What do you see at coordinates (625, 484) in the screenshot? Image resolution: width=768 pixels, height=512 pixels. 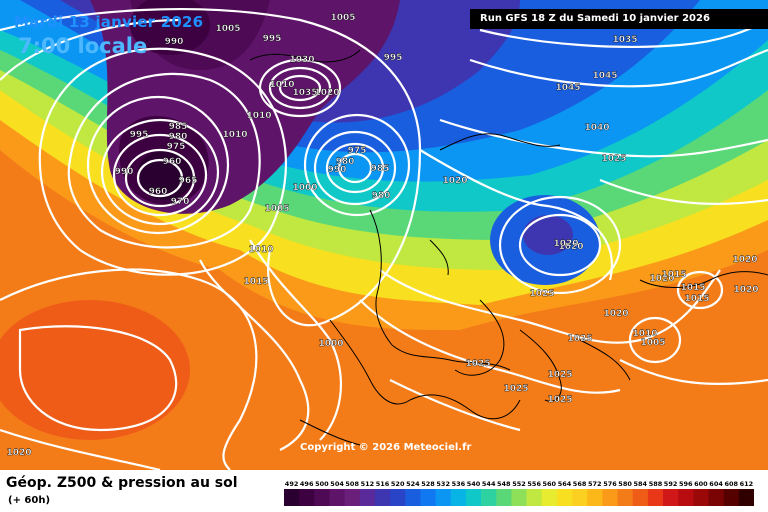 I see `scale-label: 580` at bounding box center [625, 484].